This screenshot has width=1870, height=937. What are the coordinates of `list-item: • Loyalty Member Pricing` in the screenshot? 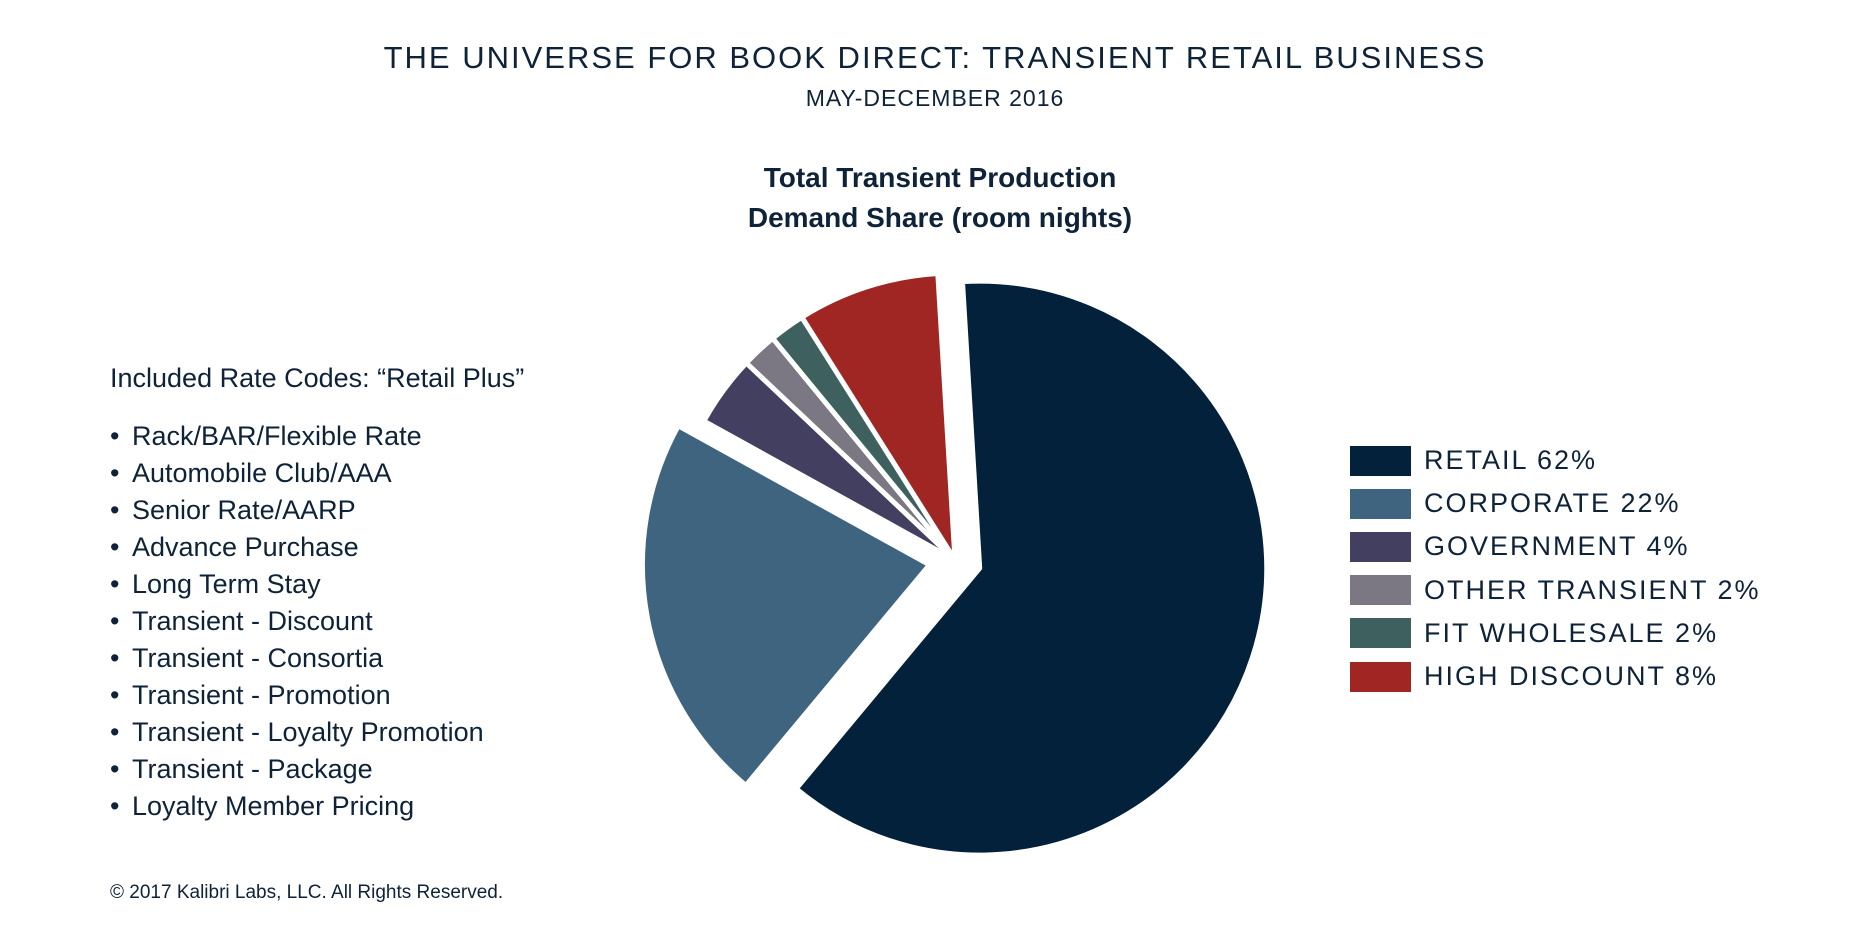 It's located at (370, 806).